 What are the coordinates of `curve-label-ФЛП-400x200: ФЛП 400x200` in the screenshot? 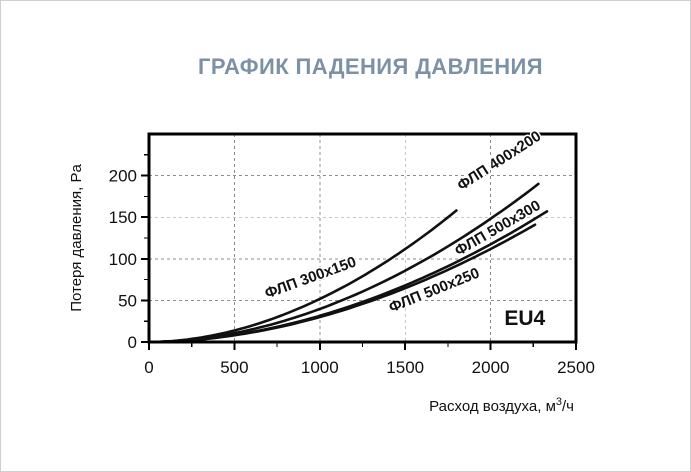 It's located at (499, 161).